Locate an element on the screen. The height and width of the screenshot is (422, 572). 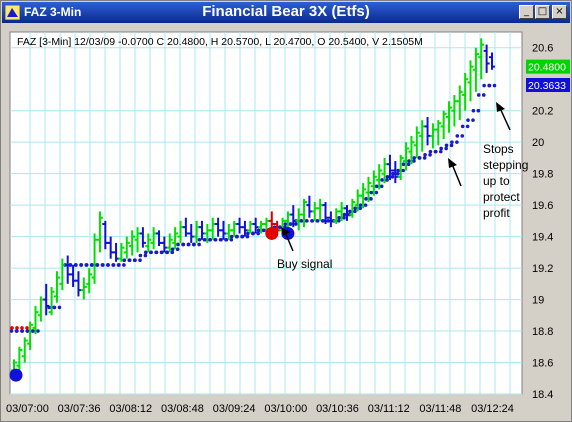
x-tick-label: 03/07:36 is located at coordinates (79, 409).